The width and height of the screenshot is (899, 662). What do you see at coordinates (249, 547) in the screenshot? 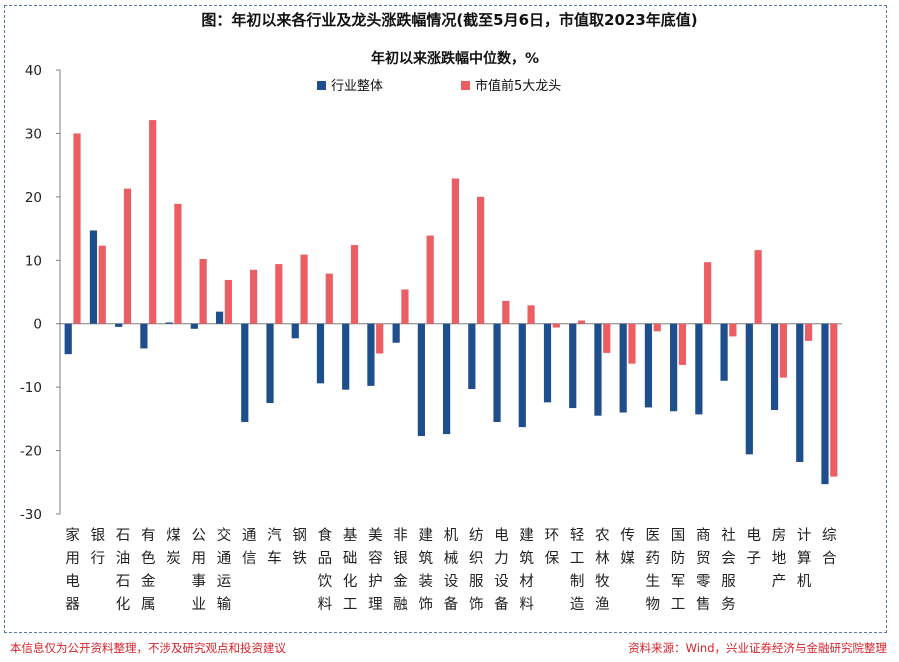
I see `x-category-label: 通信` at bounding box center [249, 547].